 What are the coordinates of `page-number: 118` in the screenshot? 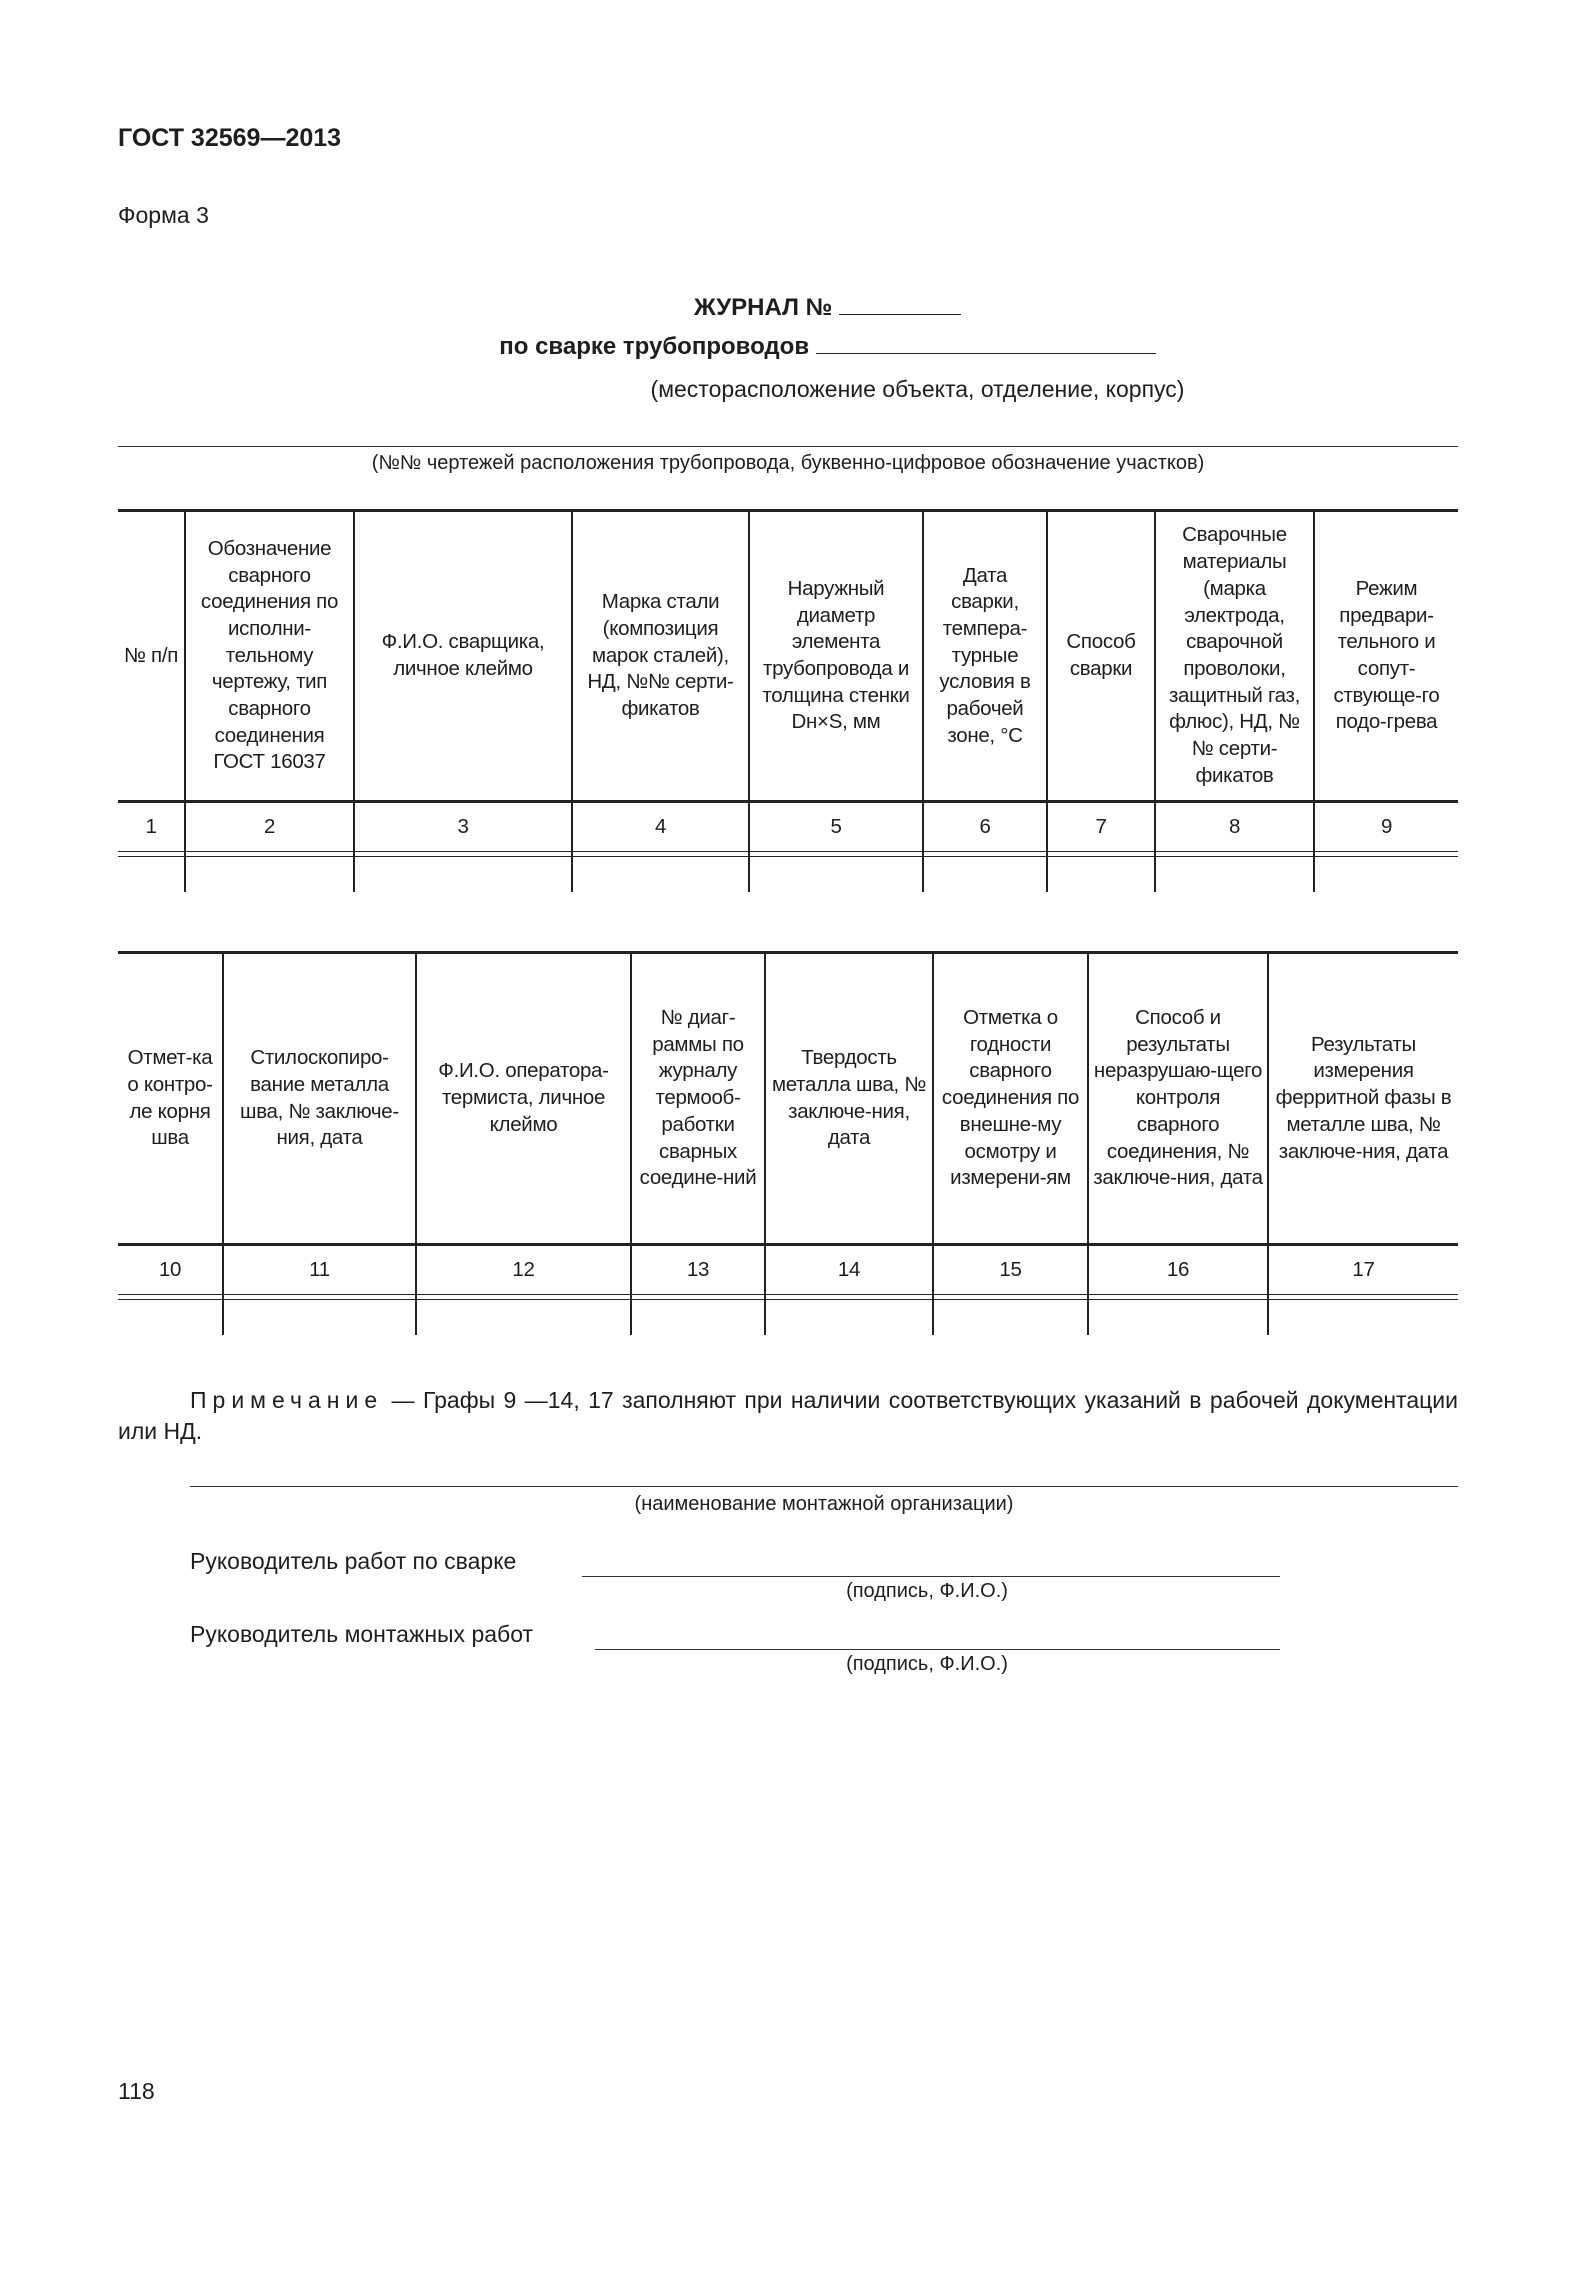 It's located at (136, 2091).